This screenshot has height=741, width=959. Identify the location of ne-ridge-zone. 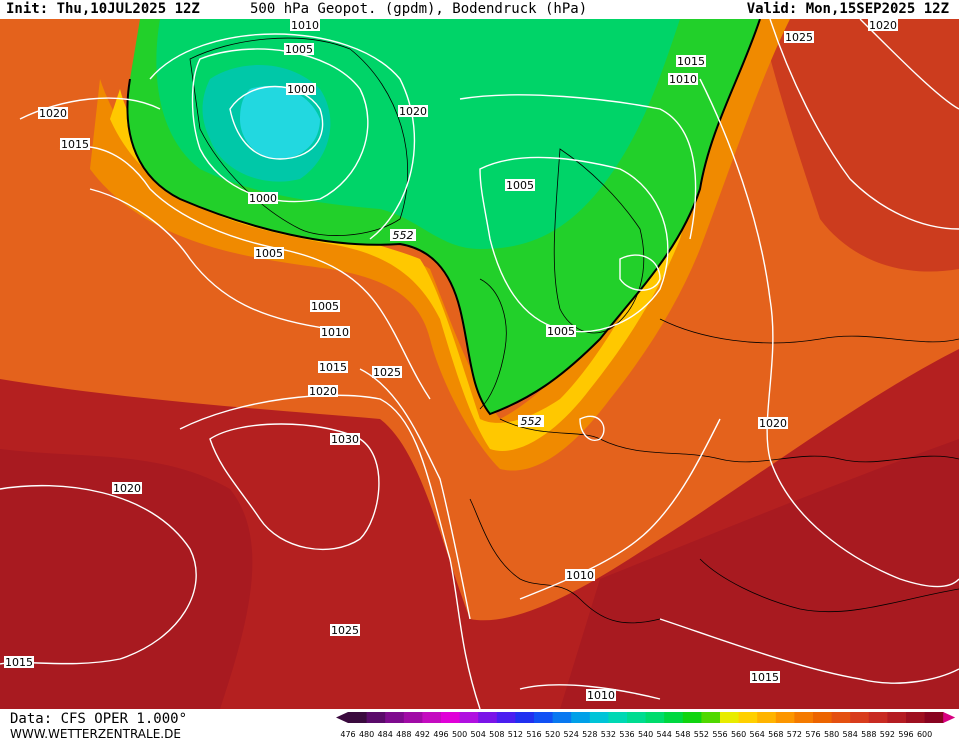
(859, 145).